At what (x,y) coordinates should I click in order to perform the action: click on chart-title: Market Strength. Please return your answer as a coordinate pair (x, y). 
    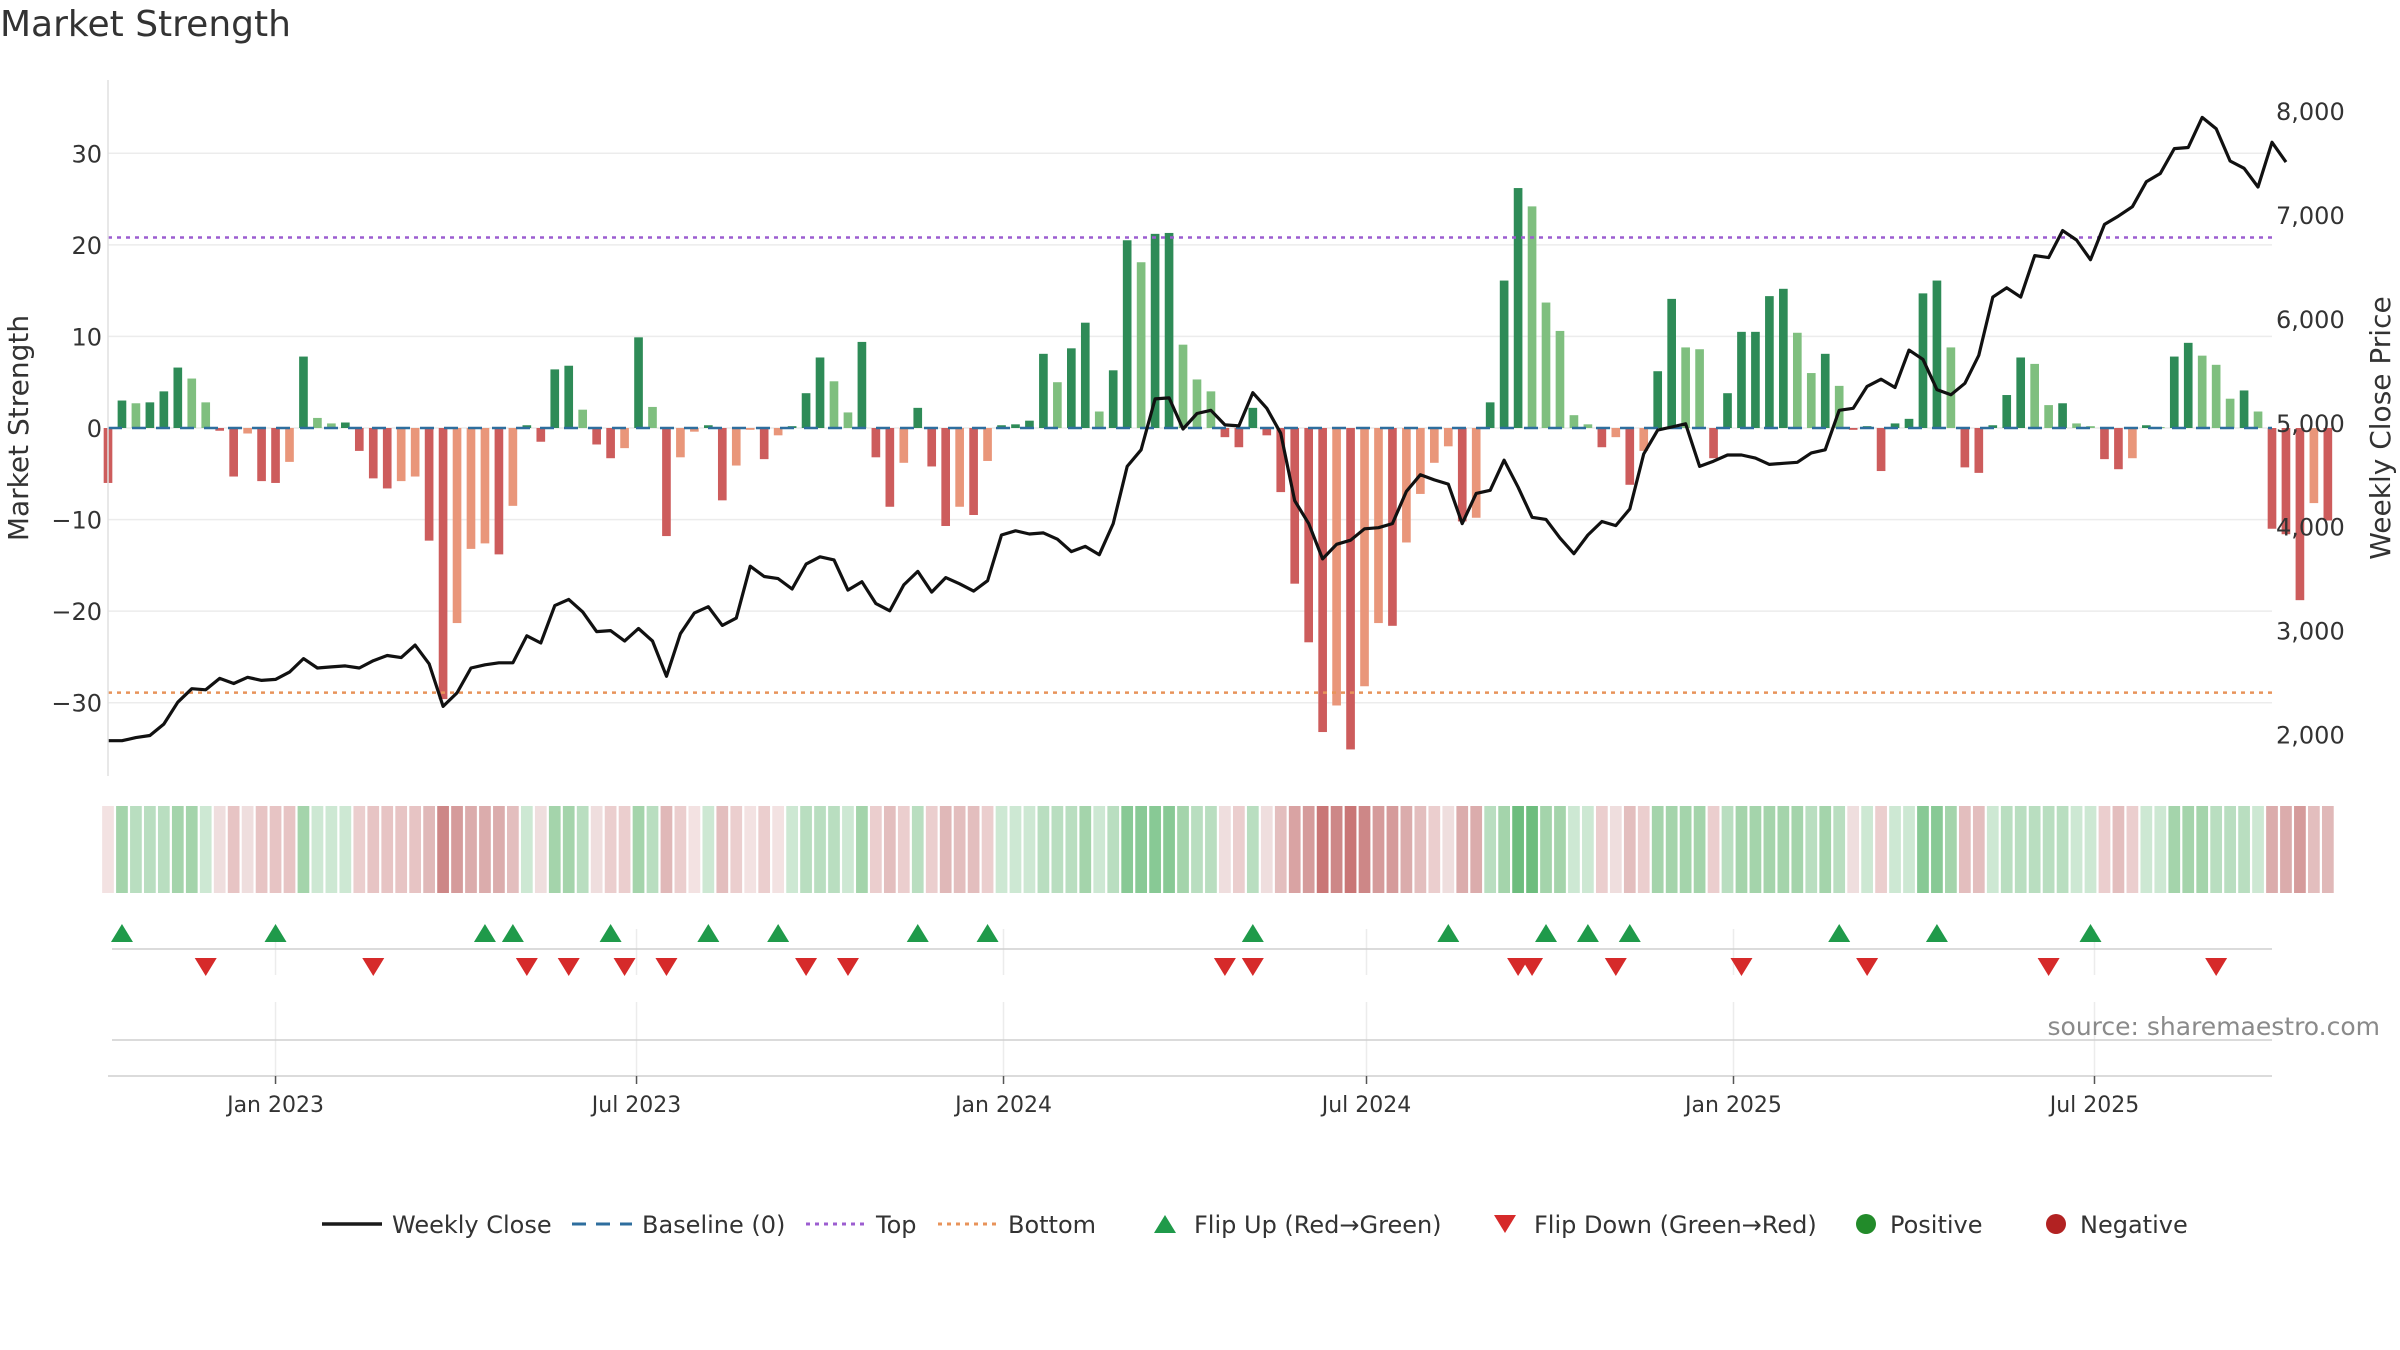
    Looking at the image, I should click on (145, 24).